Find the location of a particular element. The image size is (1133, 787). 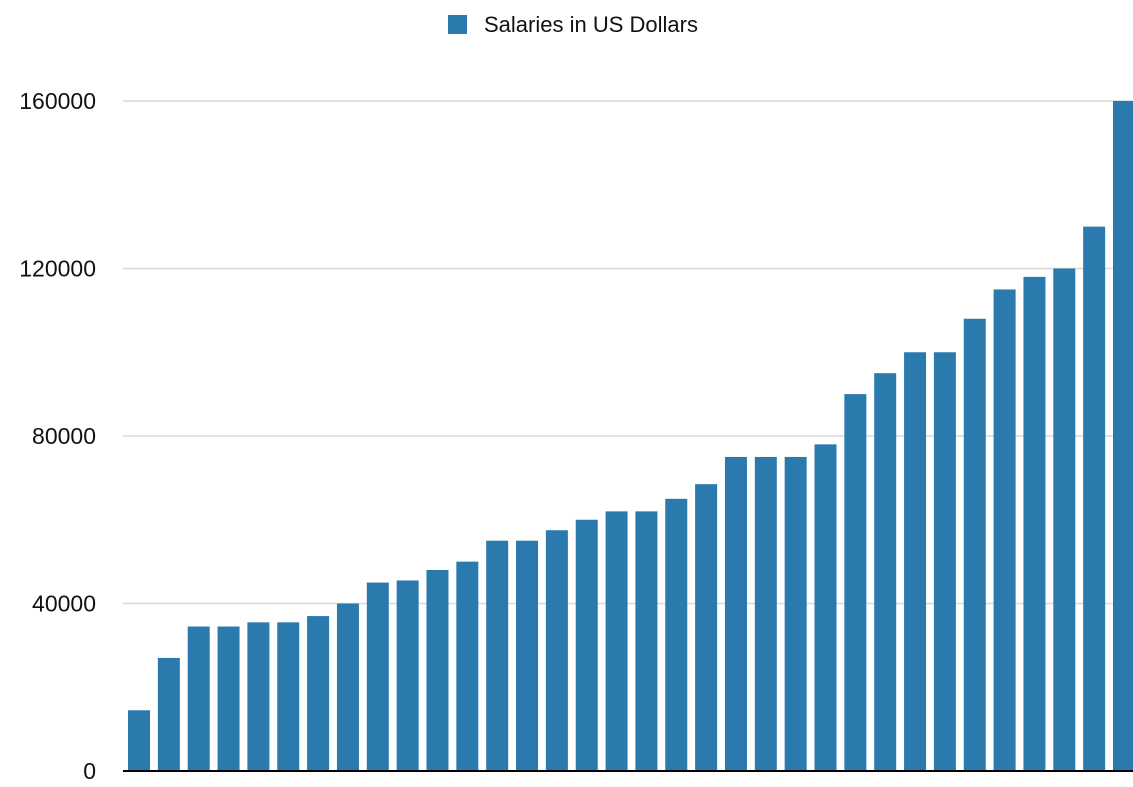

y-tick-label: 120000 is located at coordinates (57, 269).